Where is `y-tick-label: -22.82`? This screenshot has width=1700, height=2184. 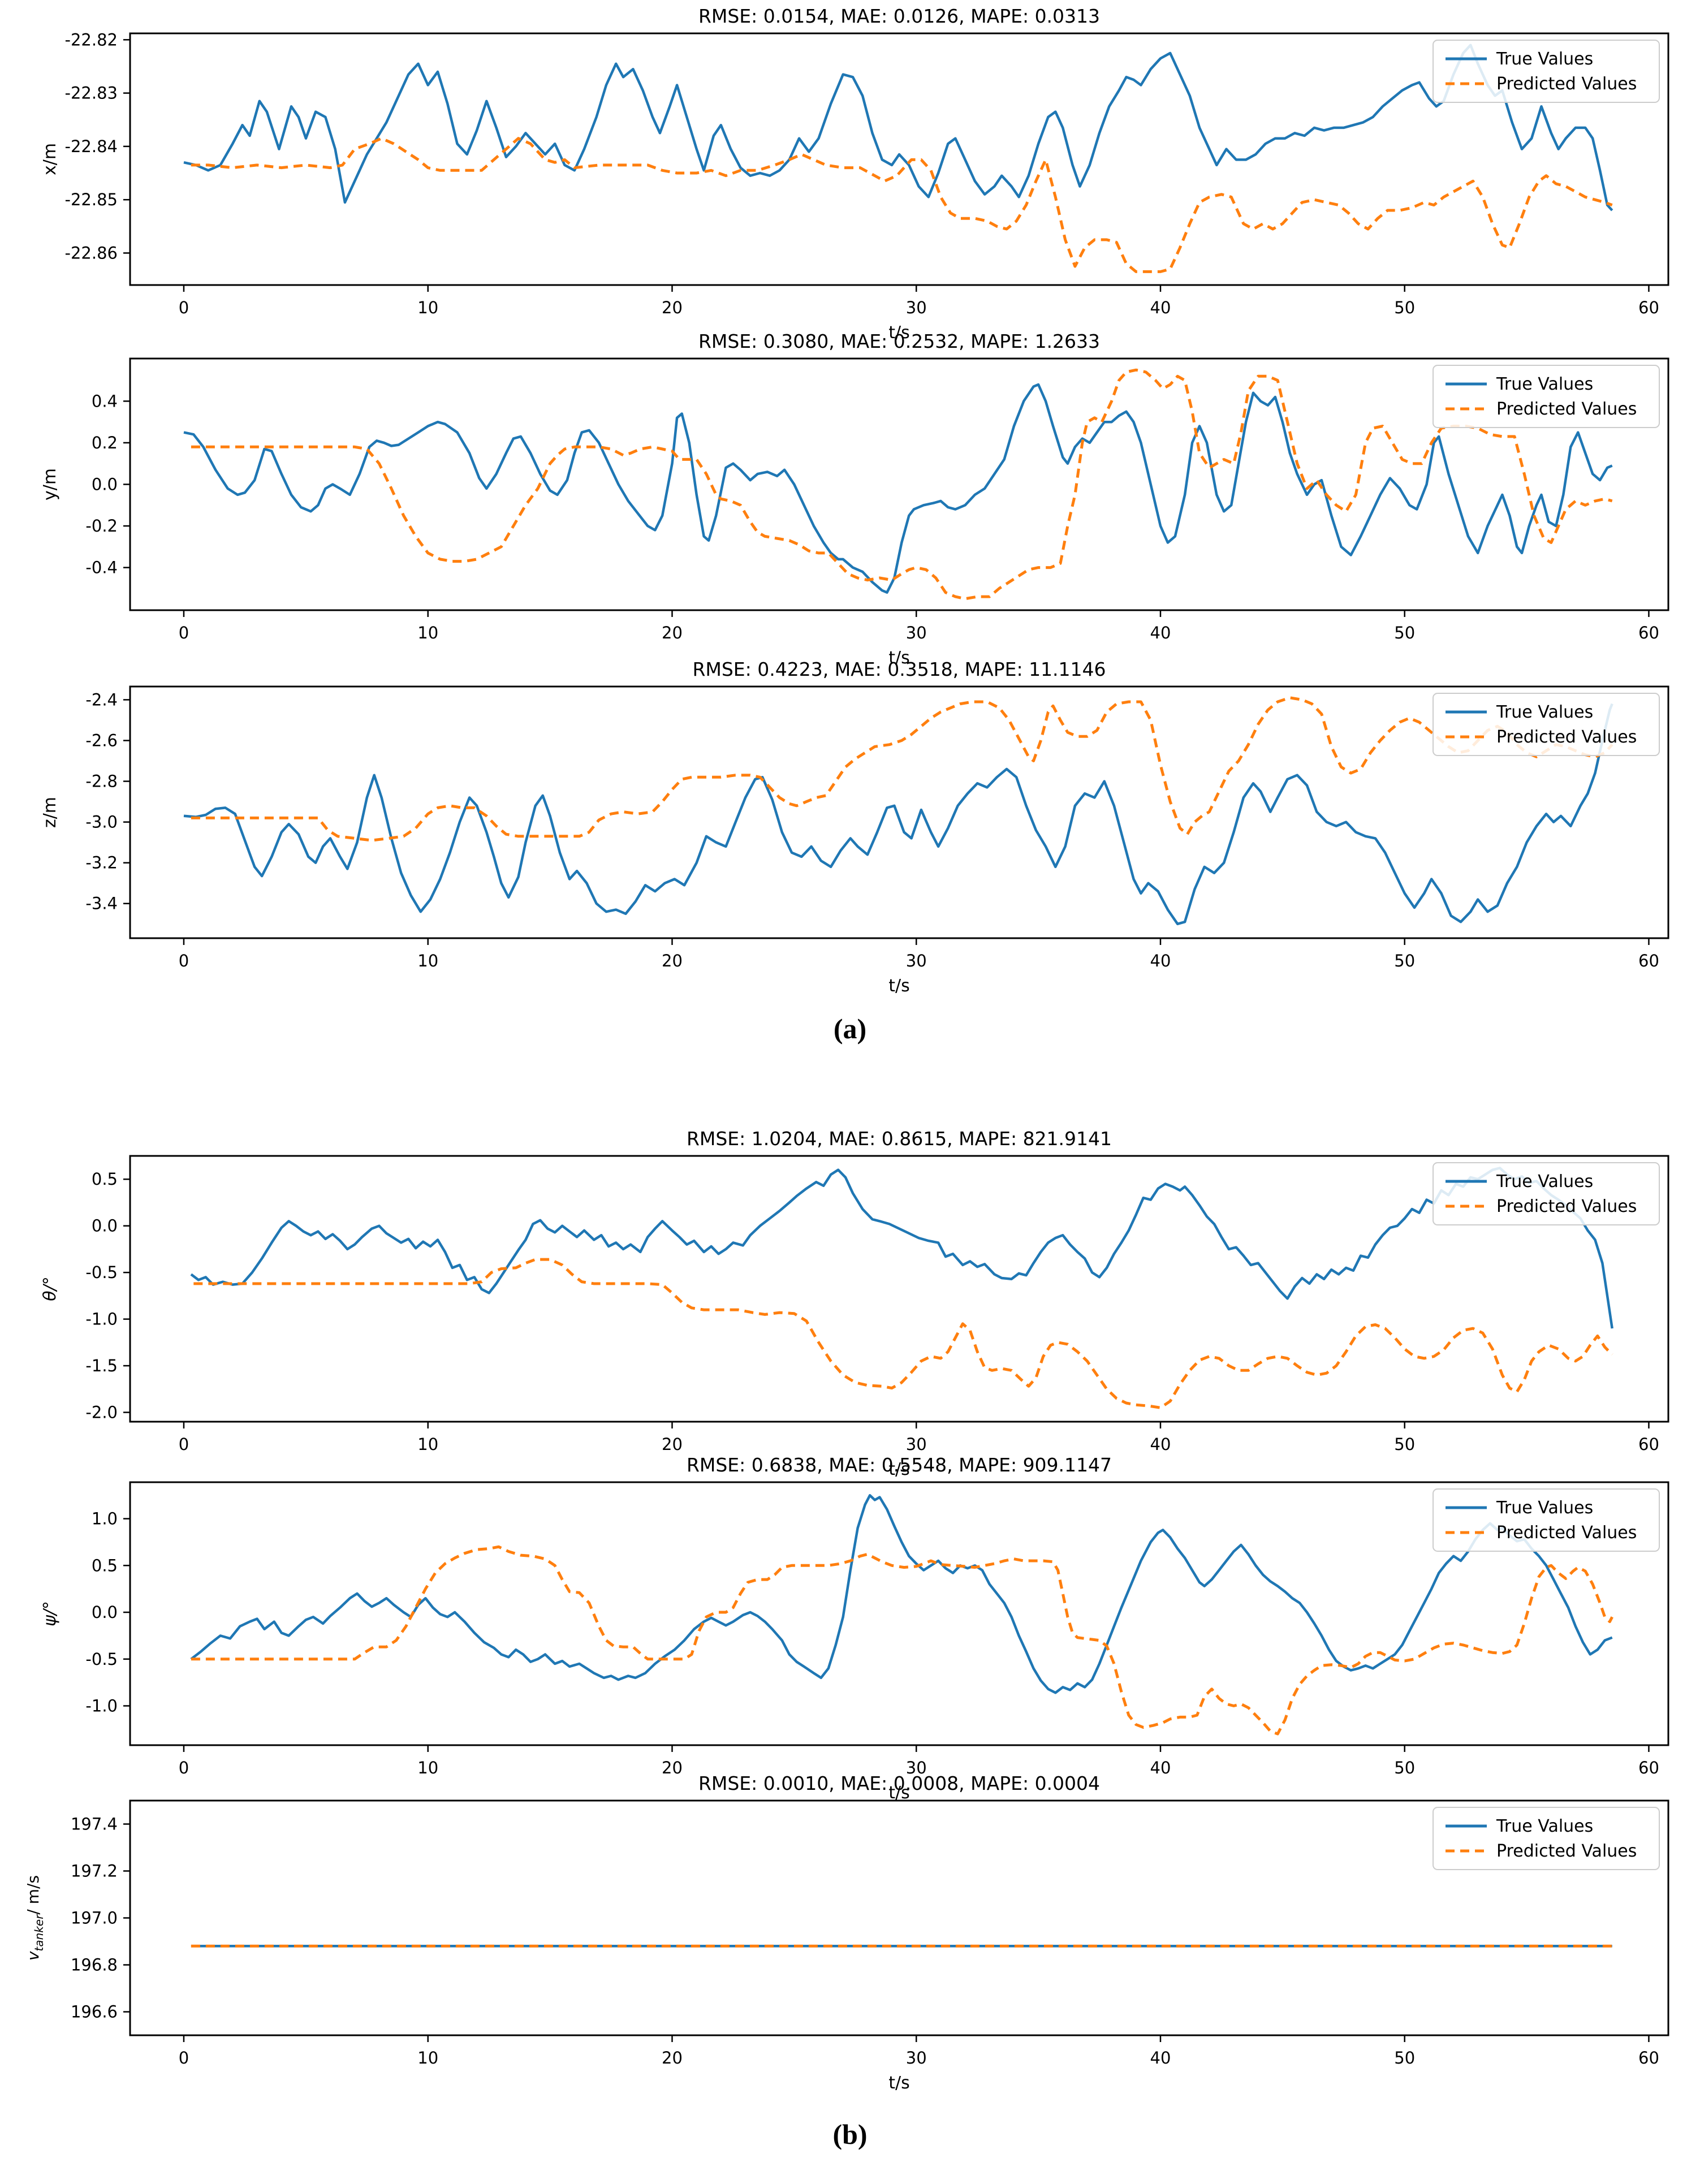
y-tick-label: -22.82 is located at coordinates (91, 40).